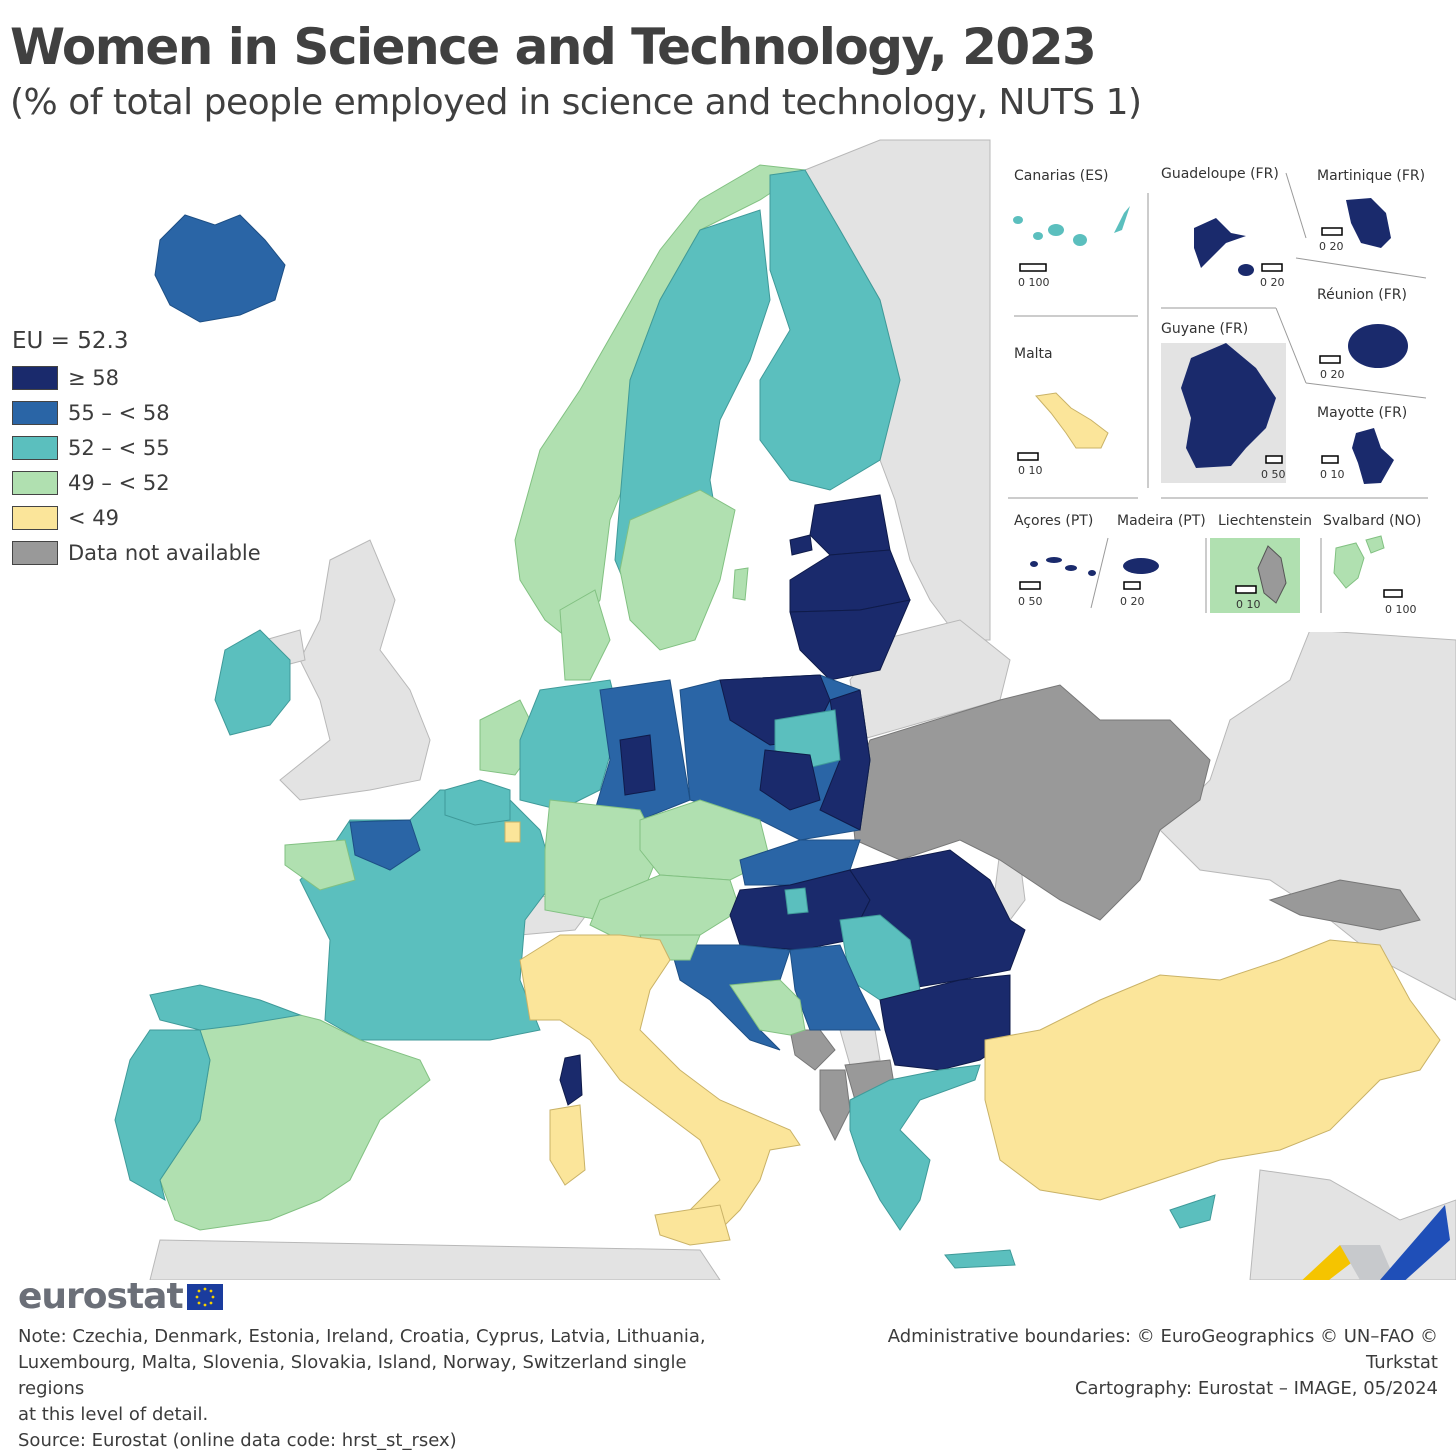 The image size is (1456, 1456). Describe the element at coordinates (1359, 562) in the screenshot. I see `svalbard-shapes` at that location.